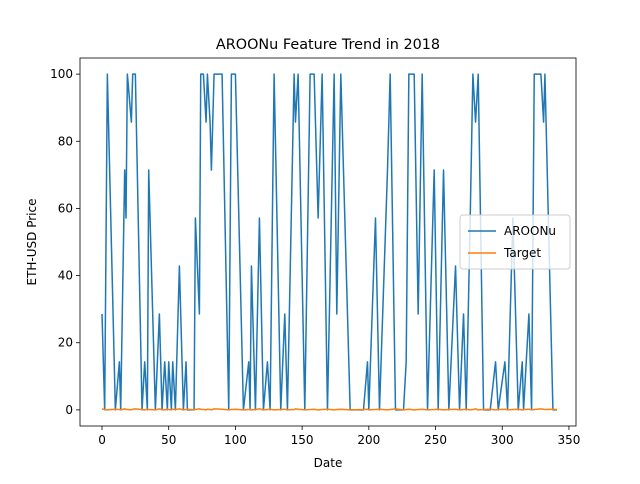  What do you see at coordinates (522, 253) in the screenshot?
I see `legend-label: Target` at bounding box center [522, 253].